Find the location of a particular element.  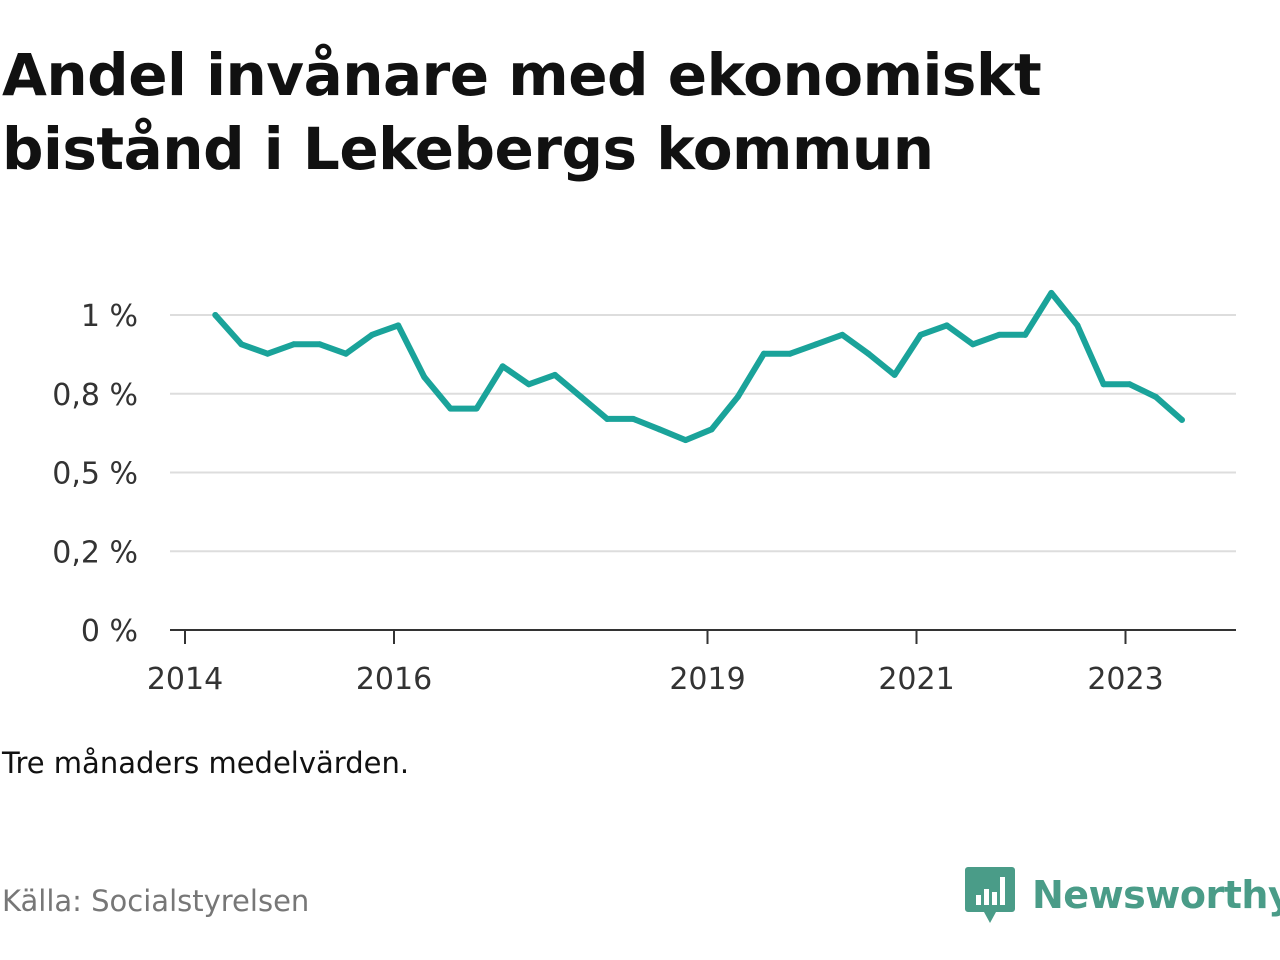

y-axis-labels: 0 % 0,2 % 0,5 % 0,8 % 1 % is located at coordinates (95, 474).